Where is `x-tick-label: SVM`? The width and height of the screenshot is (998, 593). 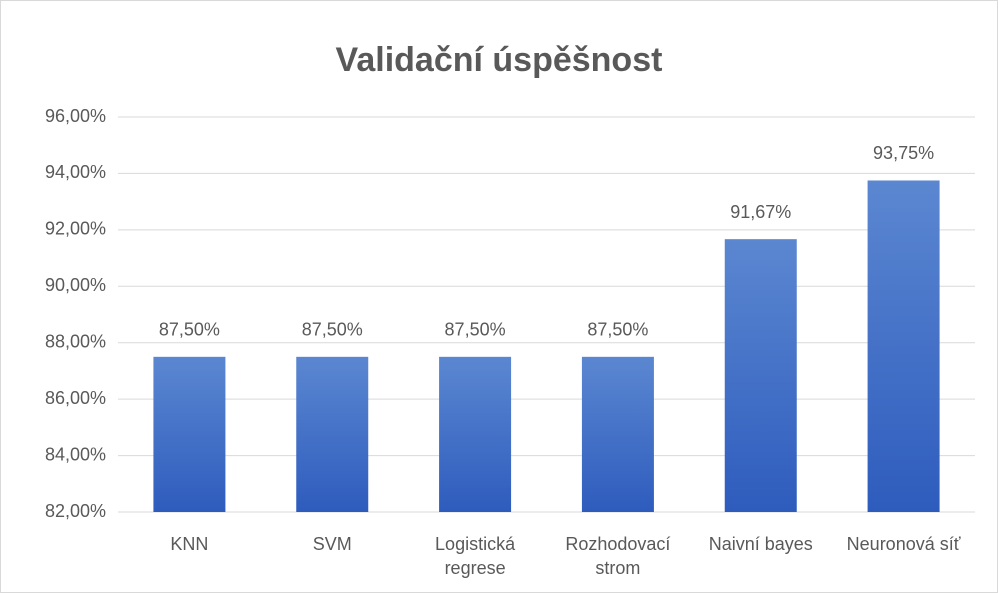
x-tick-label: SVM is located at coordinates (332, 544).